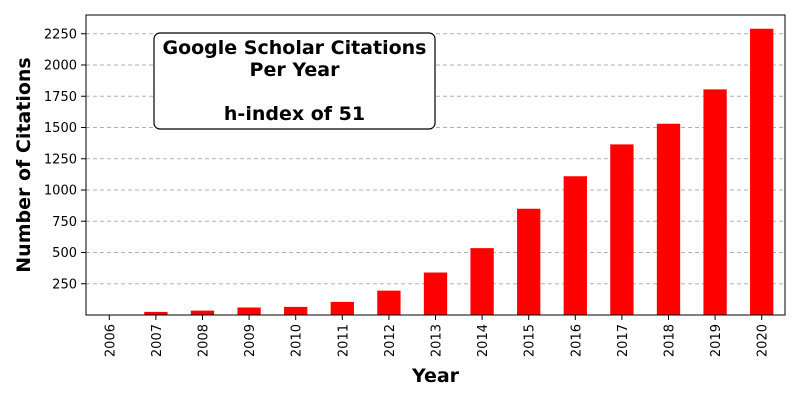  What do you see at coordinates (529, 261) in the screenshot?
I see `bar-2015` at bounding box center [529, 261].